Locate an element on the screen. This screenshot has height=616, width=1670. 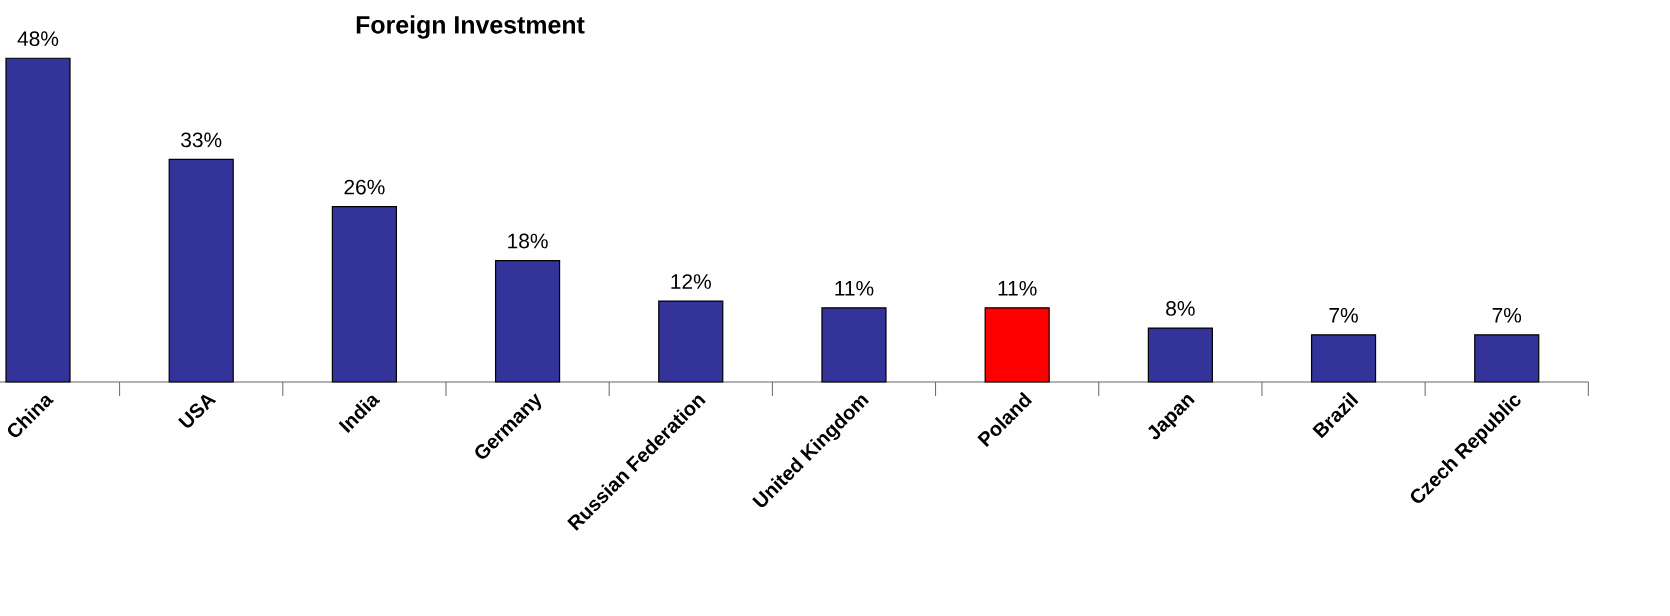
data-label: 33% is located at coordinates (201, 140).